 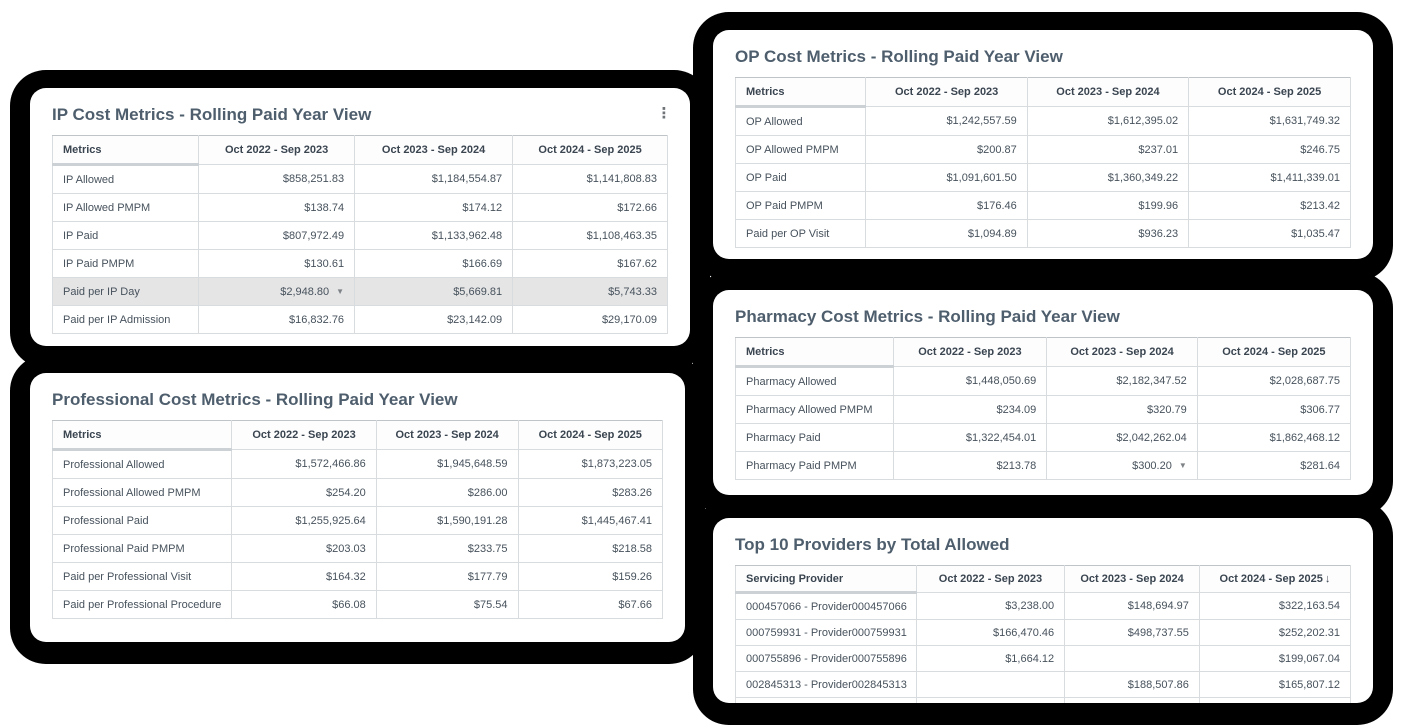 I want to click on value-text: $1,035.47, so click(x=1315, y=233).